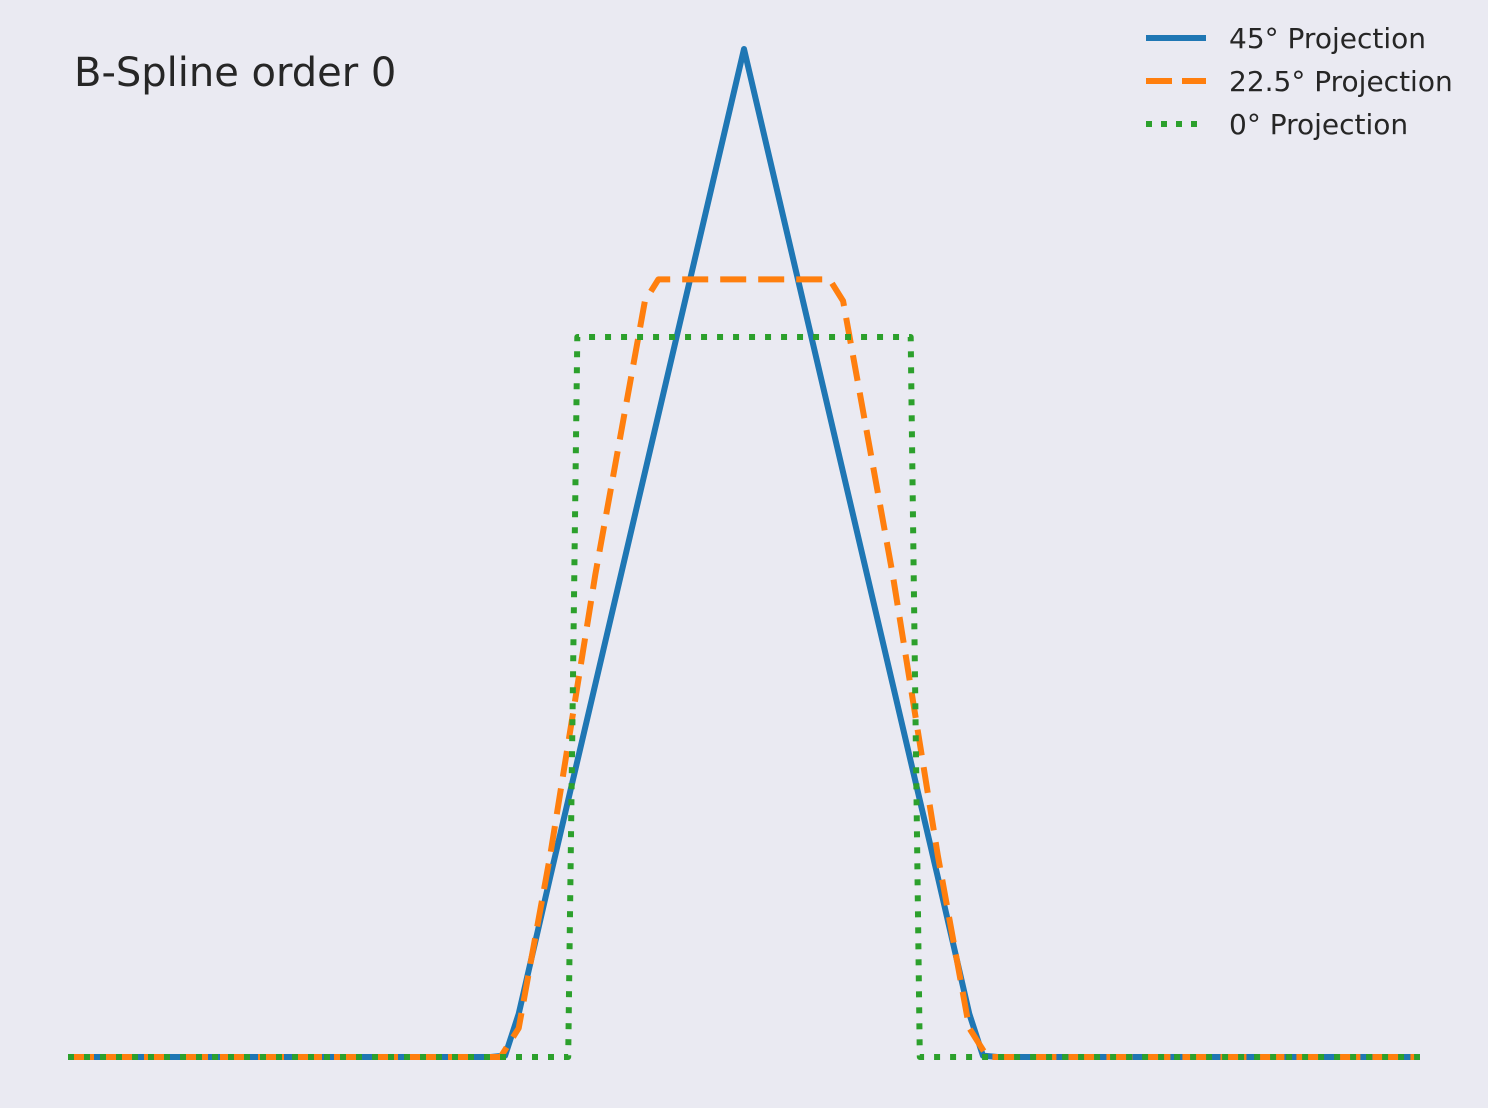 Image resolution: width=1488 pixels, height=1108 pixels. I want to click on chart-annotation: B-Spline order 0, so click(235, 73).